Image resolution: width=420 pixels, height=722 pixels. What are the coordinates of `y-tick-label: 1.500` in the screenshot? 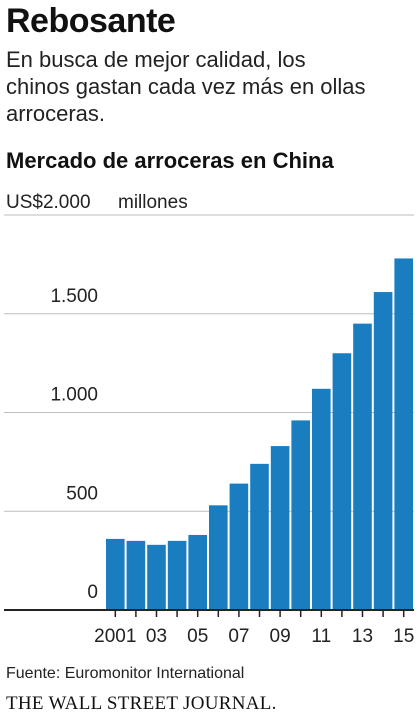 It's located at (74, 296).